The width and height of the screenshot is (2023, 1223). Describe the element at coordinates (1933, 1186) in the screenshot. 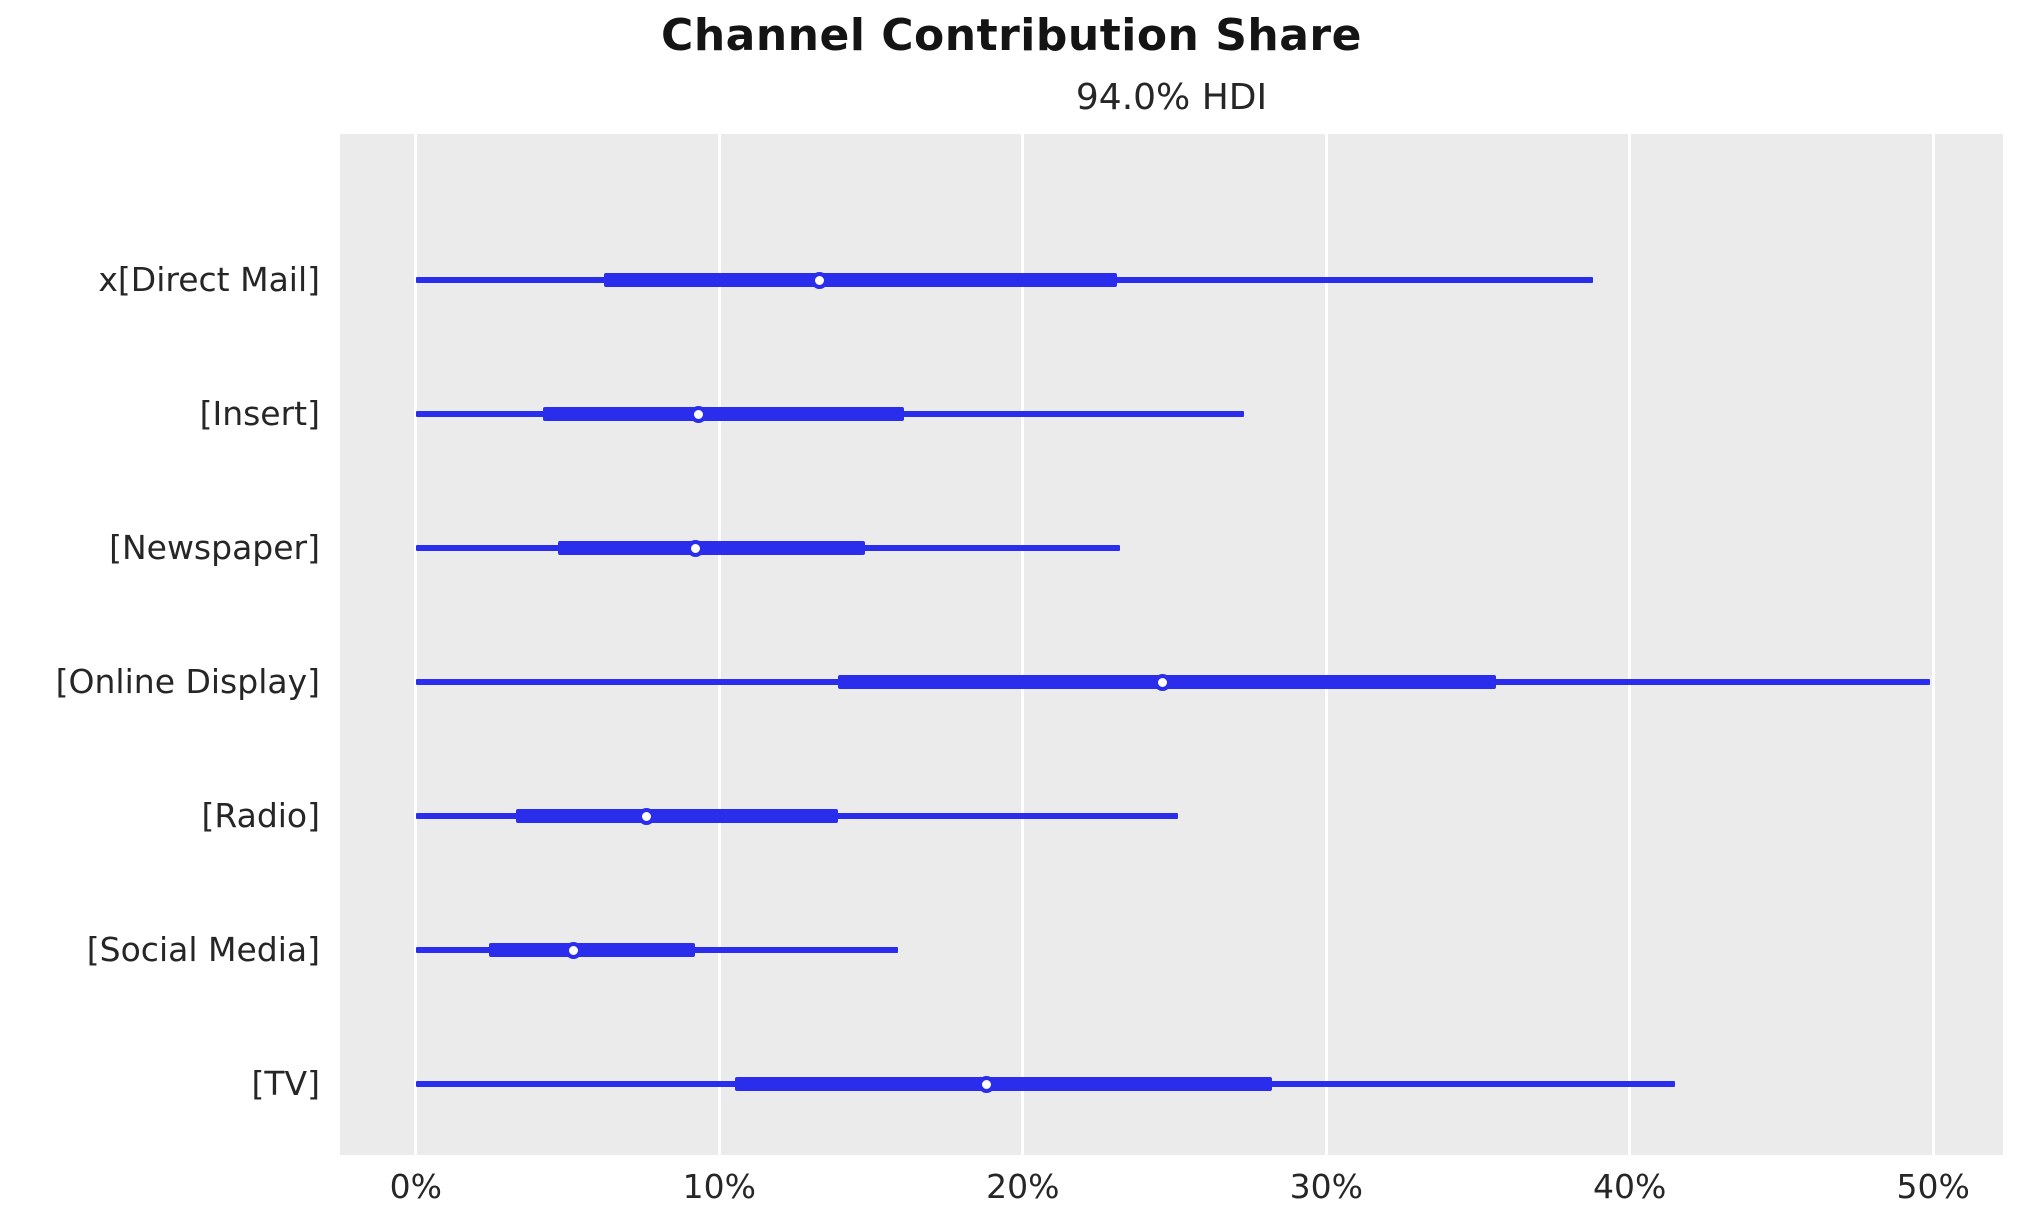

I see `x-tick-label: 50%` at that location.